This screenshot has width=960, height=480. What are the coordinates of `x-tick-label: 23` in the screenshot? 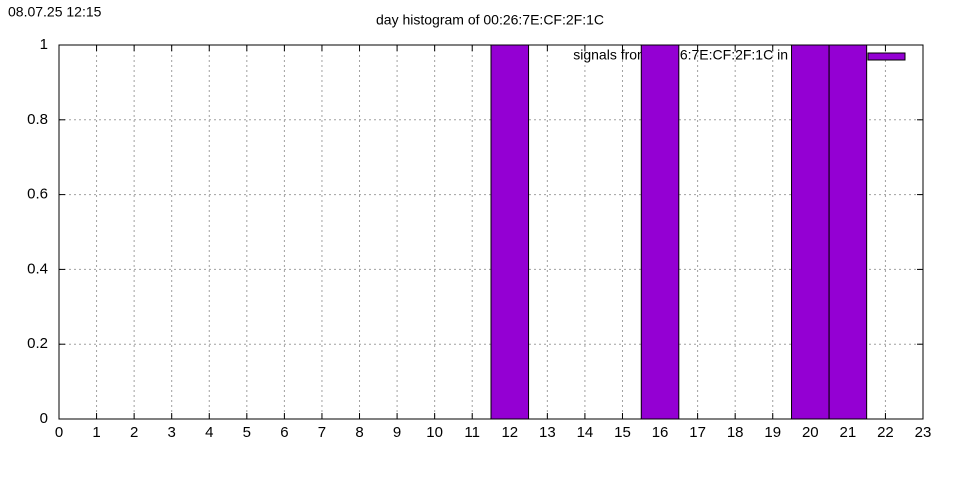 It's located at (923, 432).